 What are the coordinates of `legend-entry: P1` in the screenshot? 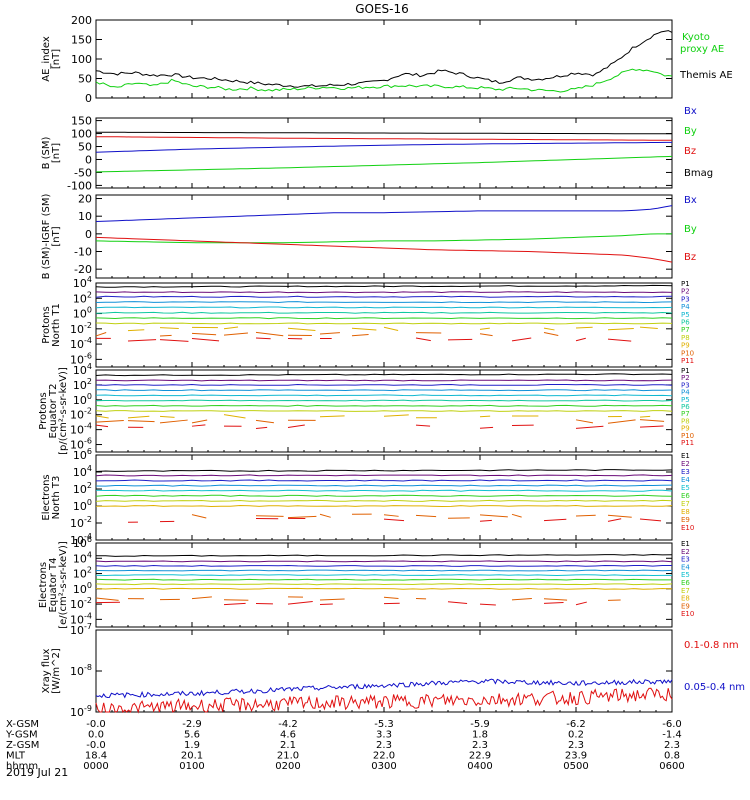 It's located at (685, 371).